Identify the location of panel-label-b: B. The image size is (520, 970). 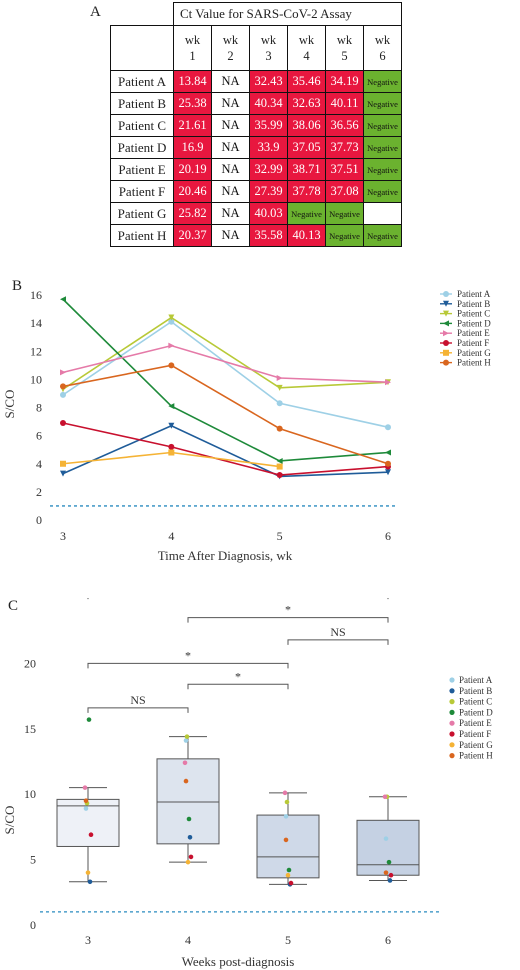
(17, 286).